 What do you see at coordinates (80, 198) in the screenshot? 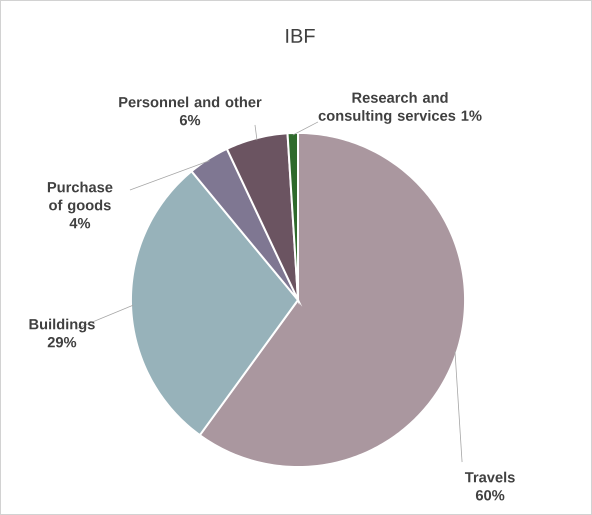
I see `slice-label: Purchase of goods` at bounding box center [80, 198].